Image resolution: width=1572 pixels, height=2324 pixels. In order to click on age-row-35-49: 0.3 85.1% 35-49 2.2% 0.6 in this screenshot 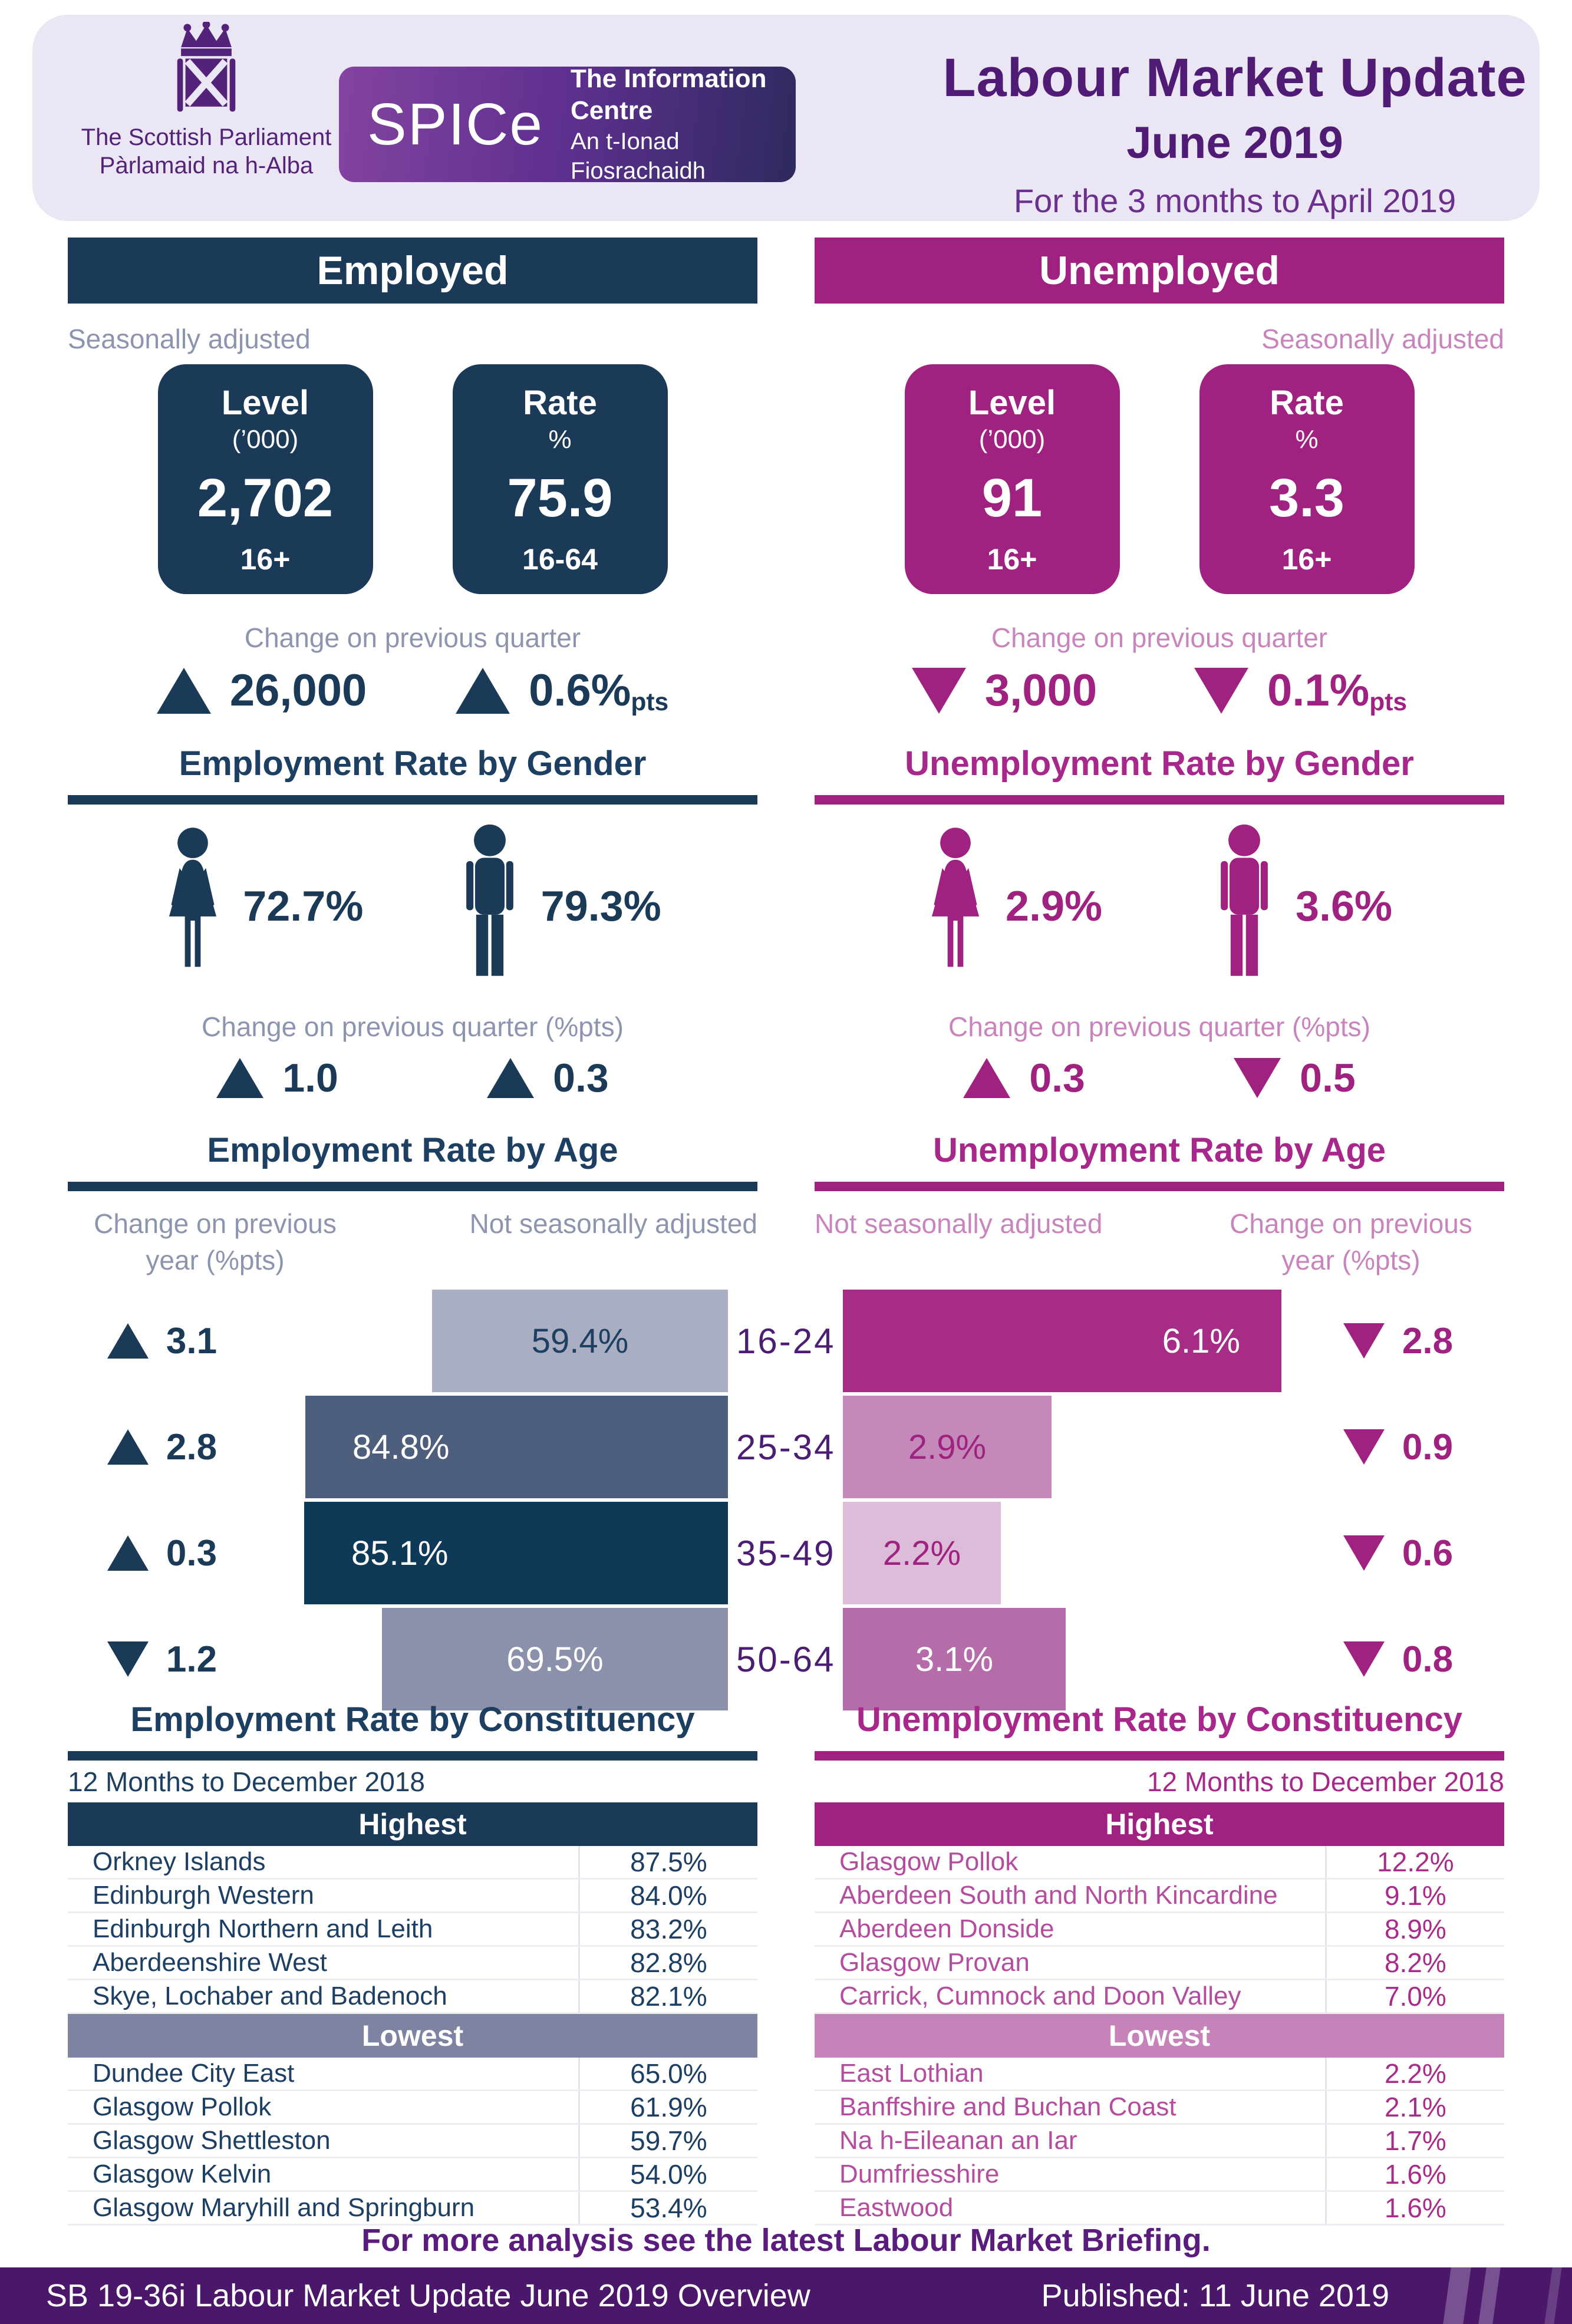, I will do `click(786, 1553)`.